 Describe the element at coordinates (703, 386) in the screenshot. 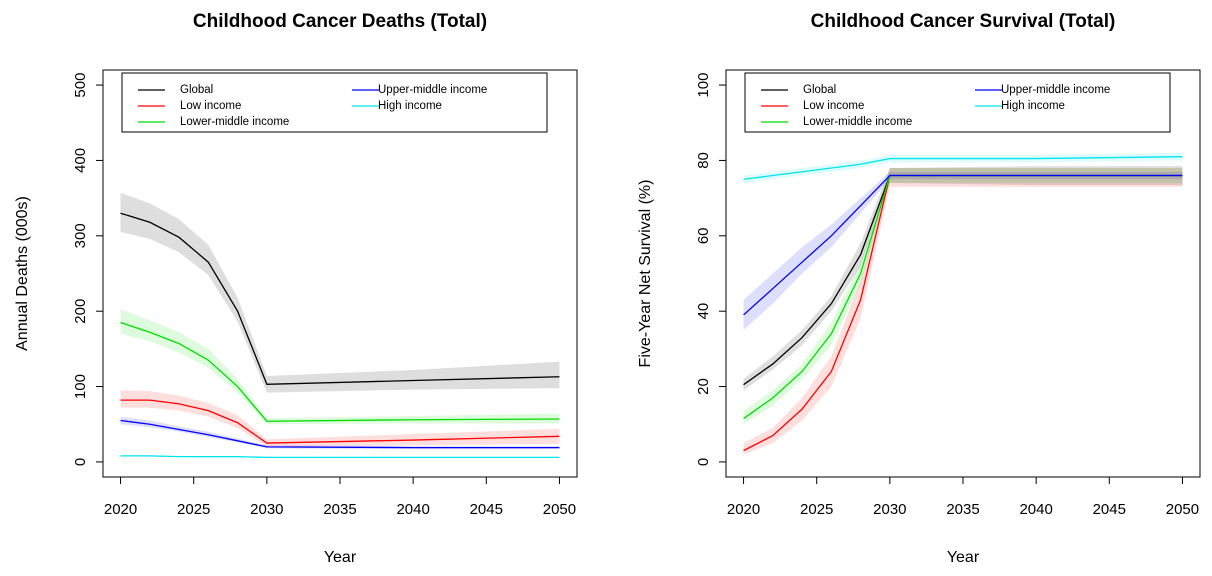

I see `y-tick-label: 20` at that location.